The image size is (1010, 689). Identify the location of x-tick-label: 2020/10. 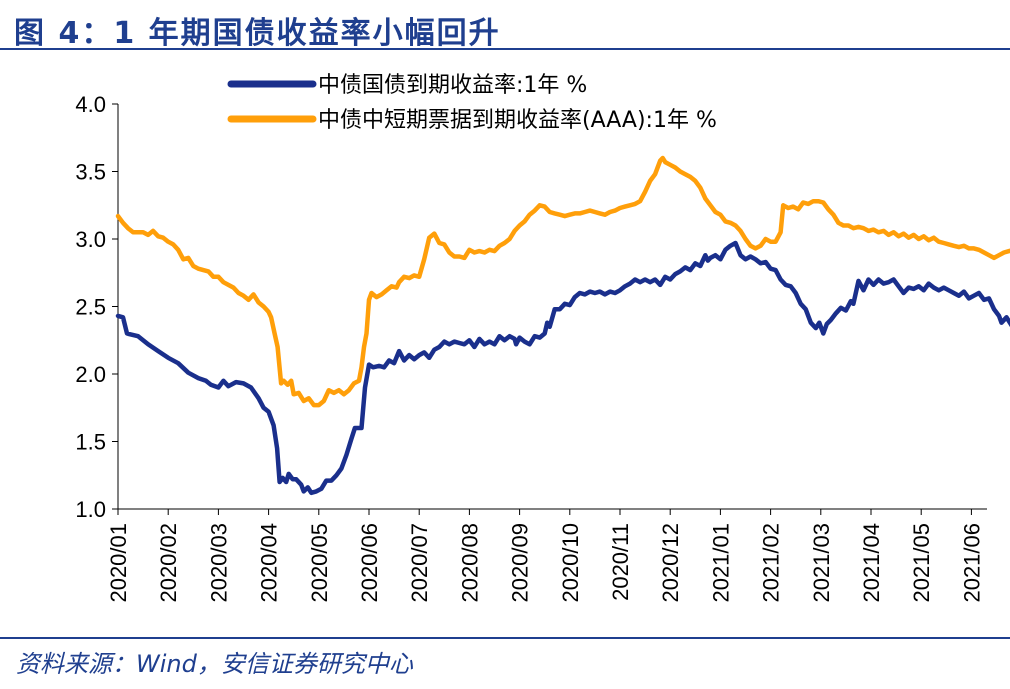
(570, 563).